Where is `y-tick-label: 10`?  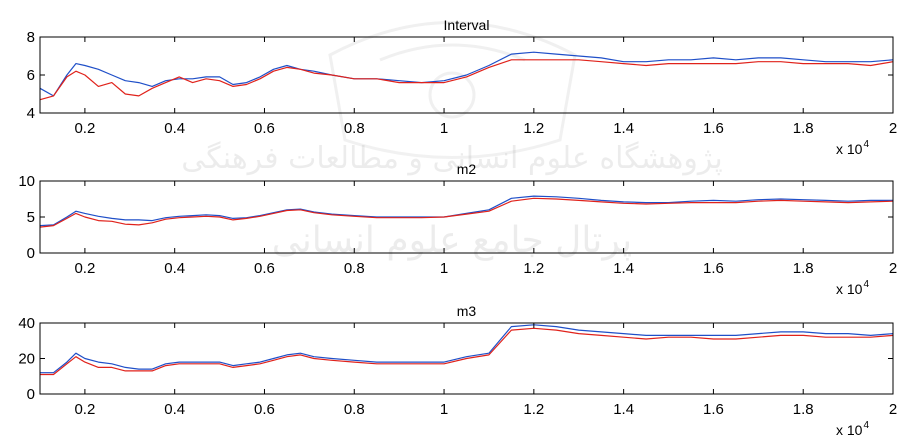 y-tick-label: 10 is located at coordinates (26, 181).